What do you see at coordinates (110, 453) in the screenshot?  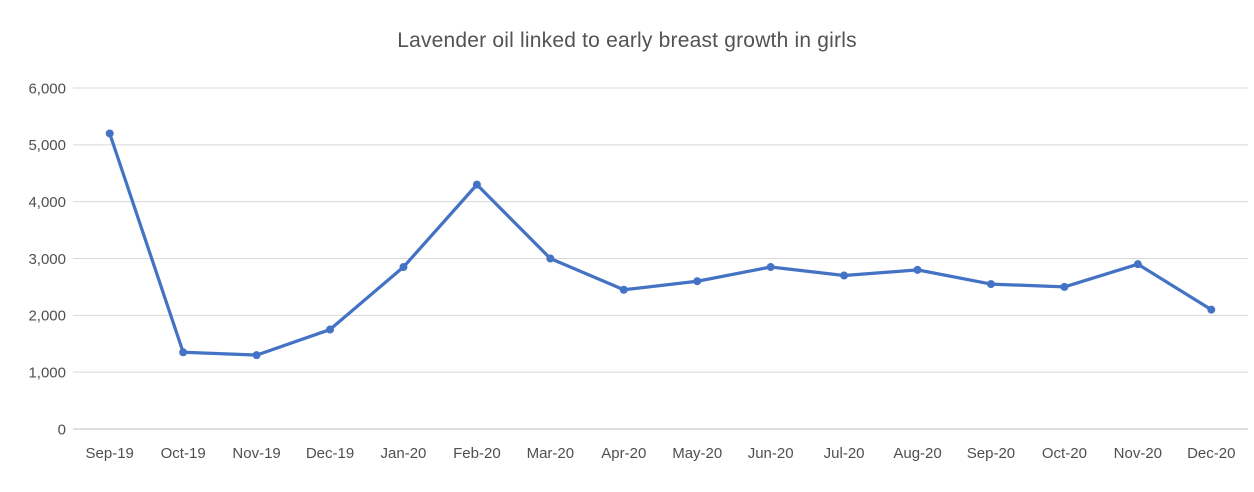 I see `x-axis-tick-label: Sep-19` at bounding box center [110, 453].